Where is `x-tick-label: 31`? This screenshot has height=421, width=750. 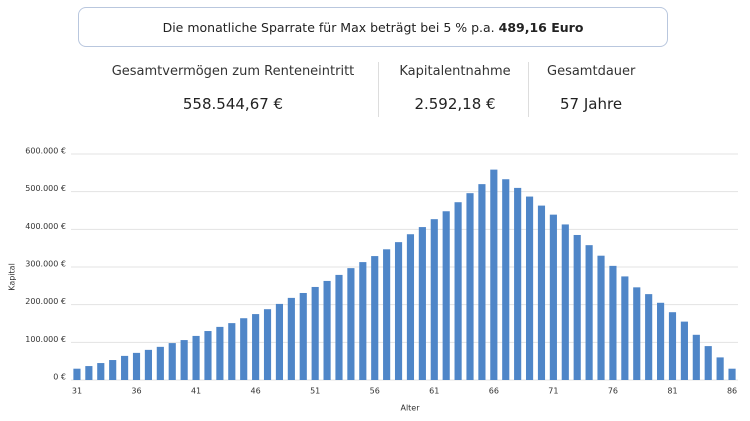
x-tick-label: 31 is located at coordinates (77, 391).